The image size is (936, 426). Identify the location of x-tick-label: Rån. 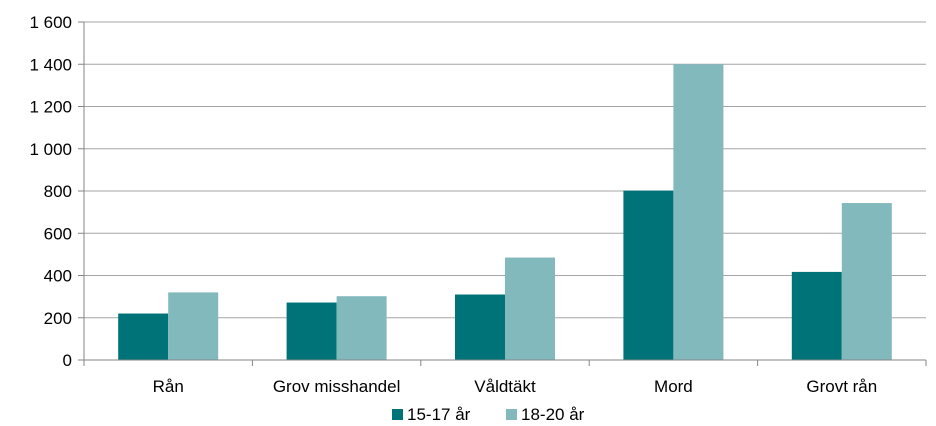
(168, 386).